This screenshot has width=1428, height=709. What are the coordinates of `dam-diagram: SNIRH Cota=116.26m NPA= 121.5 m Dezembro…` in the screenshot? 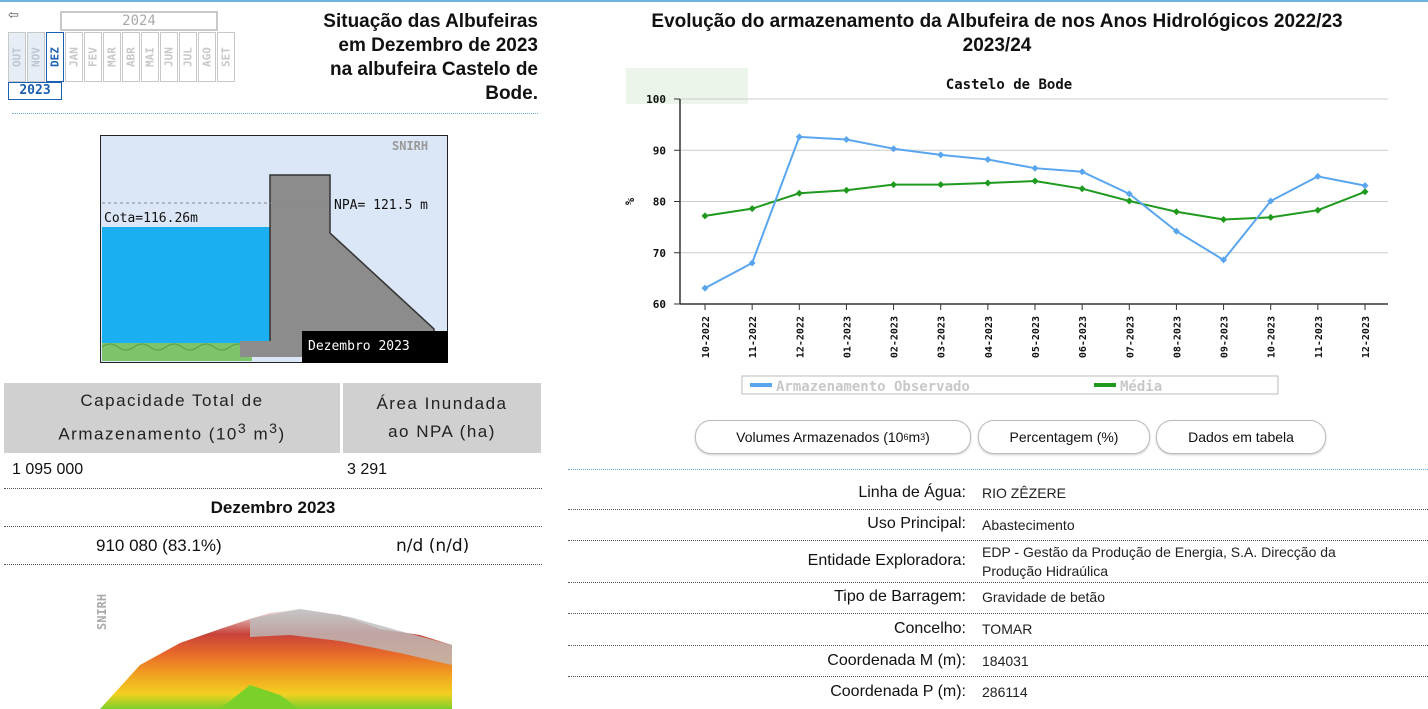 It's located at (274, 249).